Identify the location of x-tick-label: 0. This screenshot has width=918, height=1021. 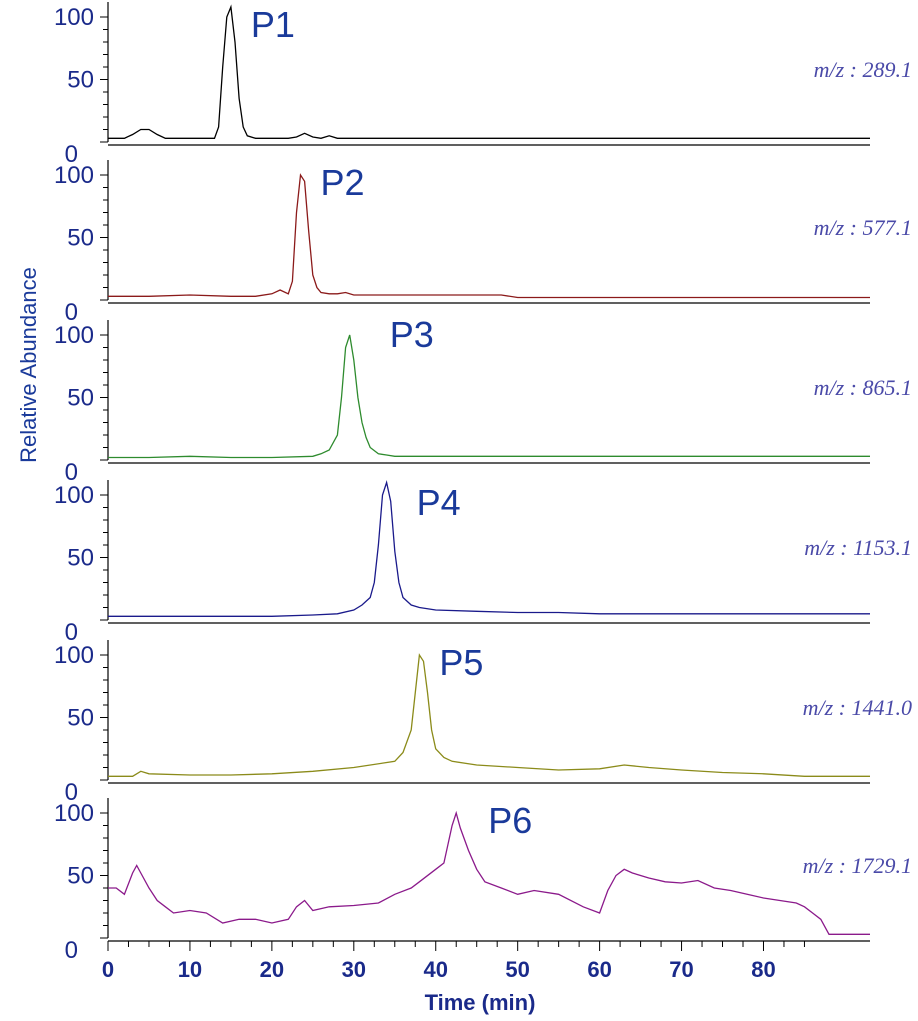
(108, 969).